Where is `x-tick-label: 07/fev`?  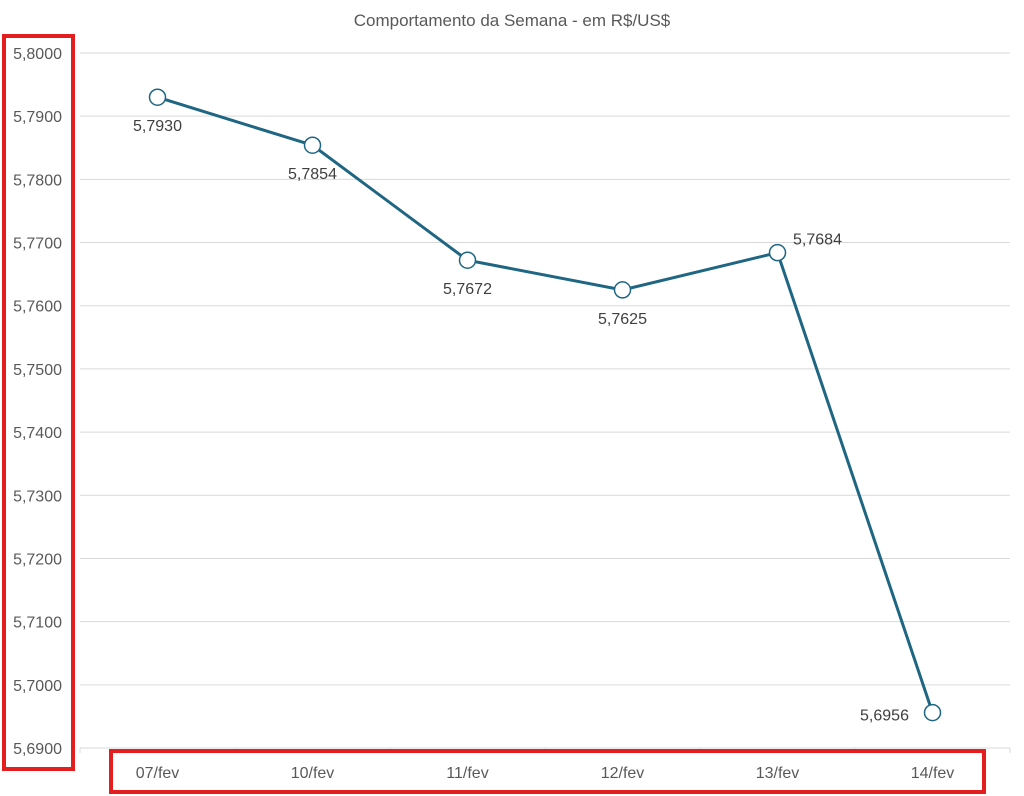
x-tick-label: 07/fev is located at coordinates (158, 773).